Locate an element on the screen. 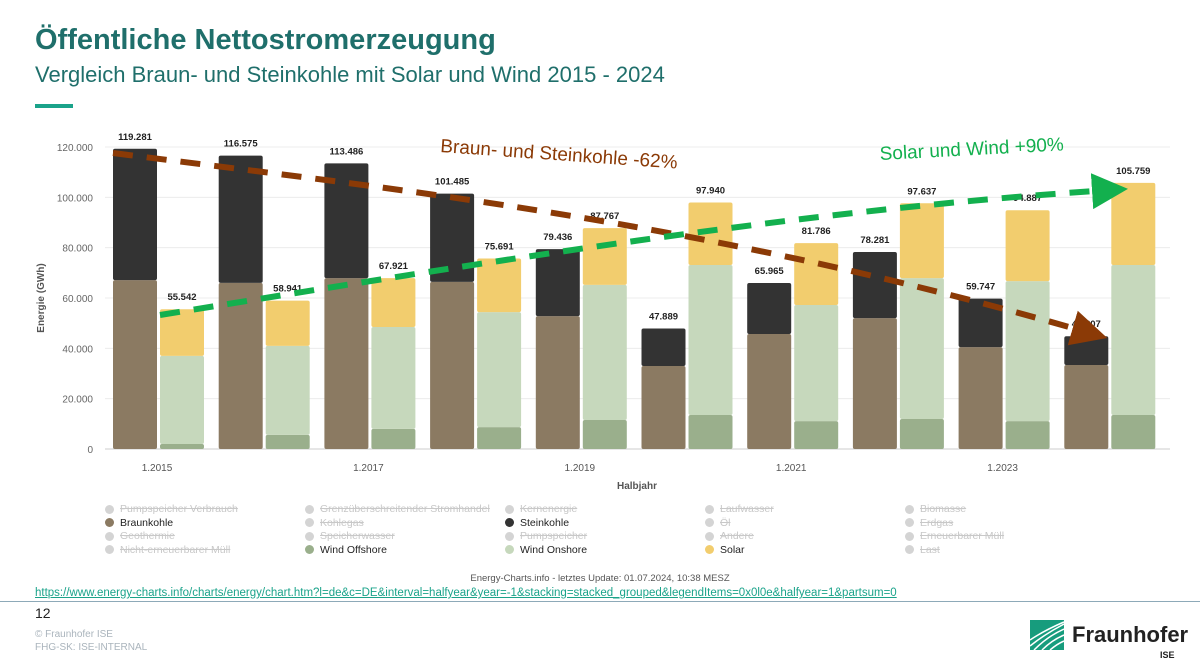 This screenshot has height=670, width=1200. legend-item: Speicherwasser is located at coordinates (405, 536).